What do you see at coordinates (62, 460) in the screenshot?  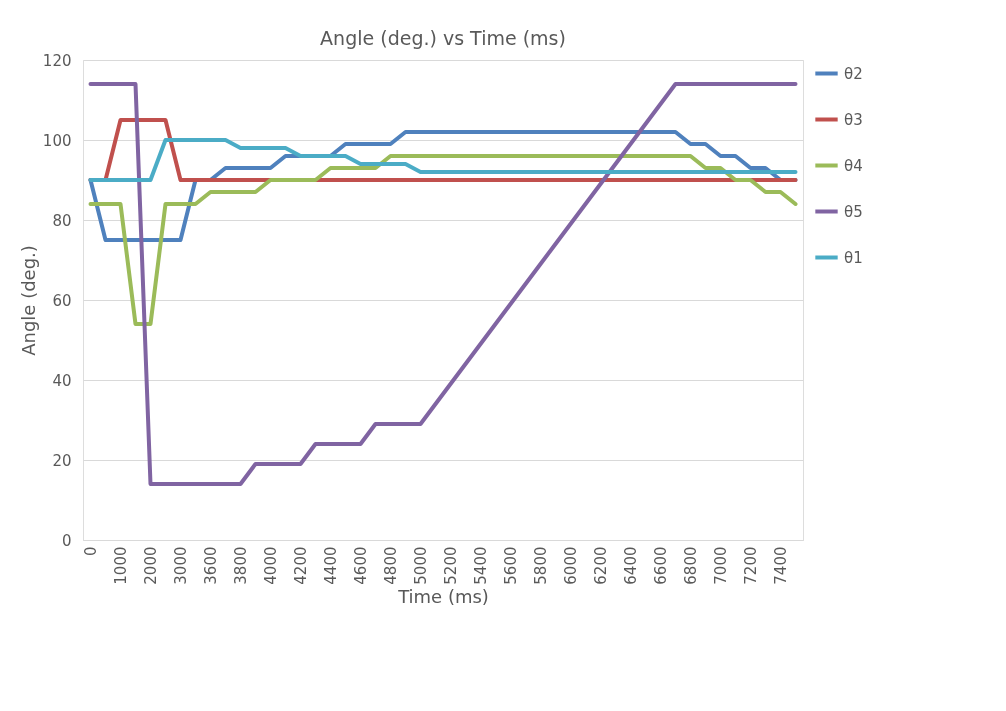 I see `y-tick-label: 20` at bounding box center [62, 460].